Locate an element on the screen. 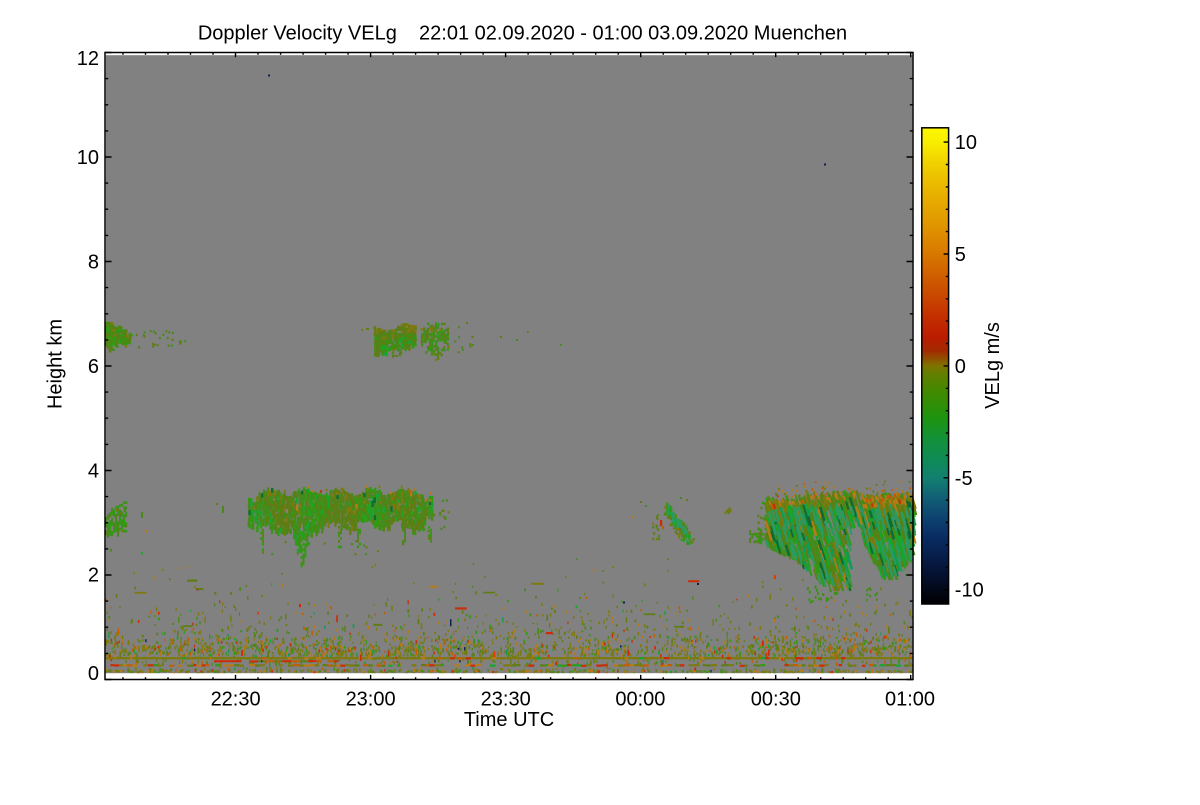  svg-text: 00:30 is located at coordinates (776, 700).